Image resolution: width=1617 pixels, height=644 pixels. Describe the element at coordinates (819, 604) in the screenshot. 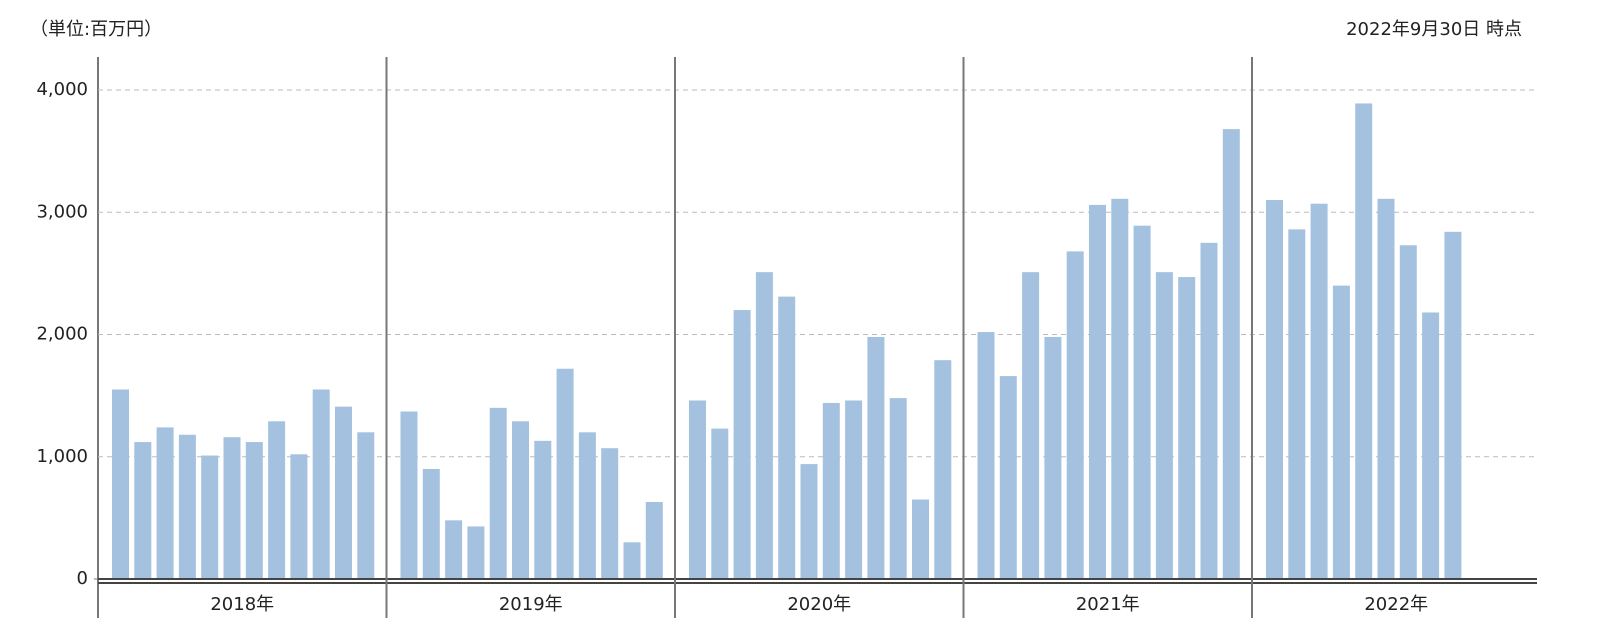

I see `x-group-label: 2020年` at that location.